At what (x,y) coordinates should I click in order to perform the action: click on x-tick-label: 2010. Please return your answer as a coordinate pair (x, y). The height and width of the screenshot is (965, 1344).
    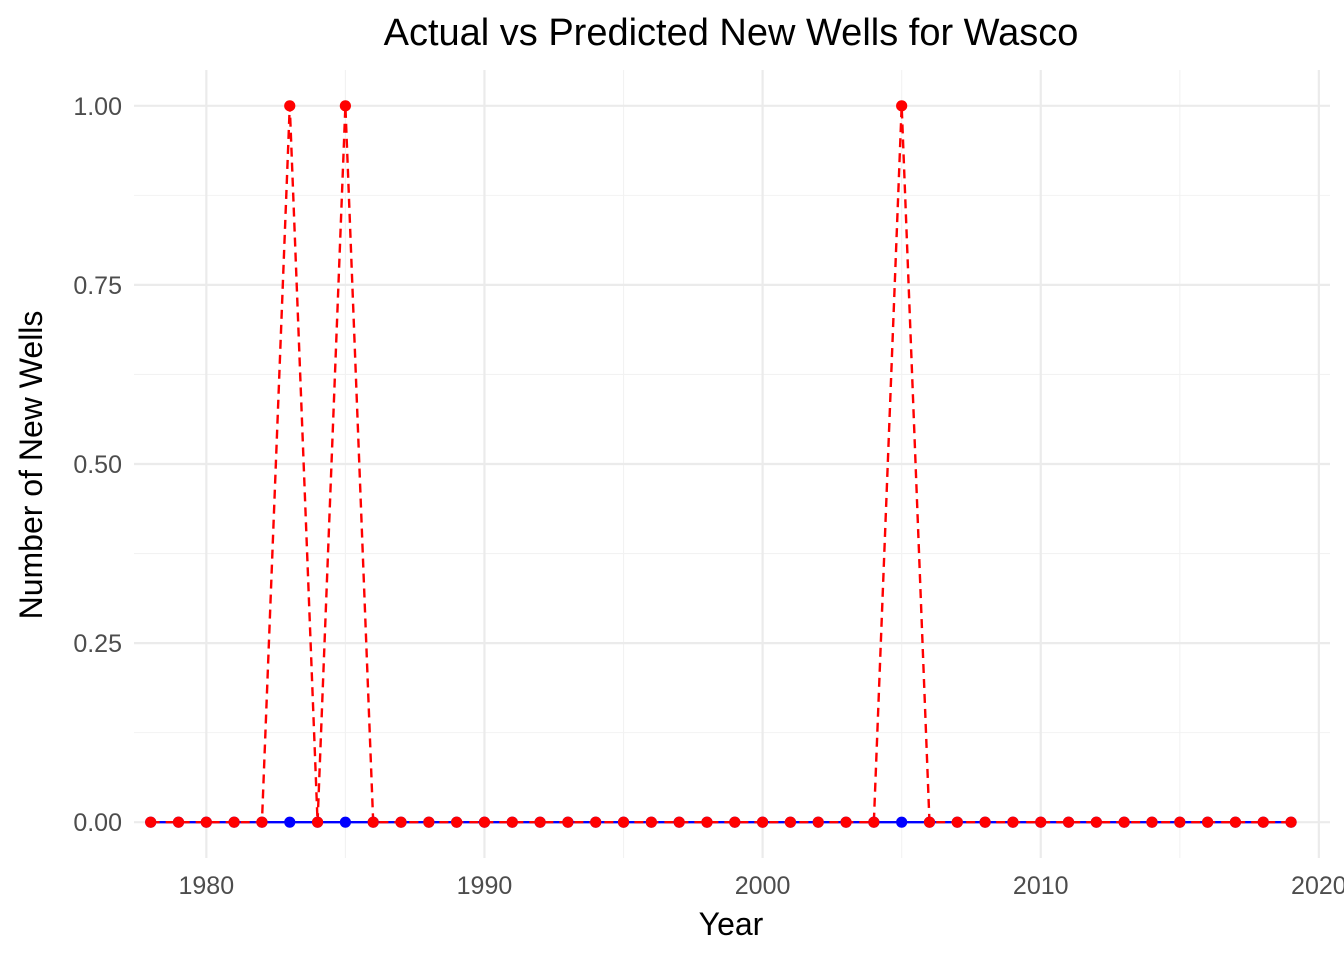
    Looking at the image, I should click on (1041, 886).